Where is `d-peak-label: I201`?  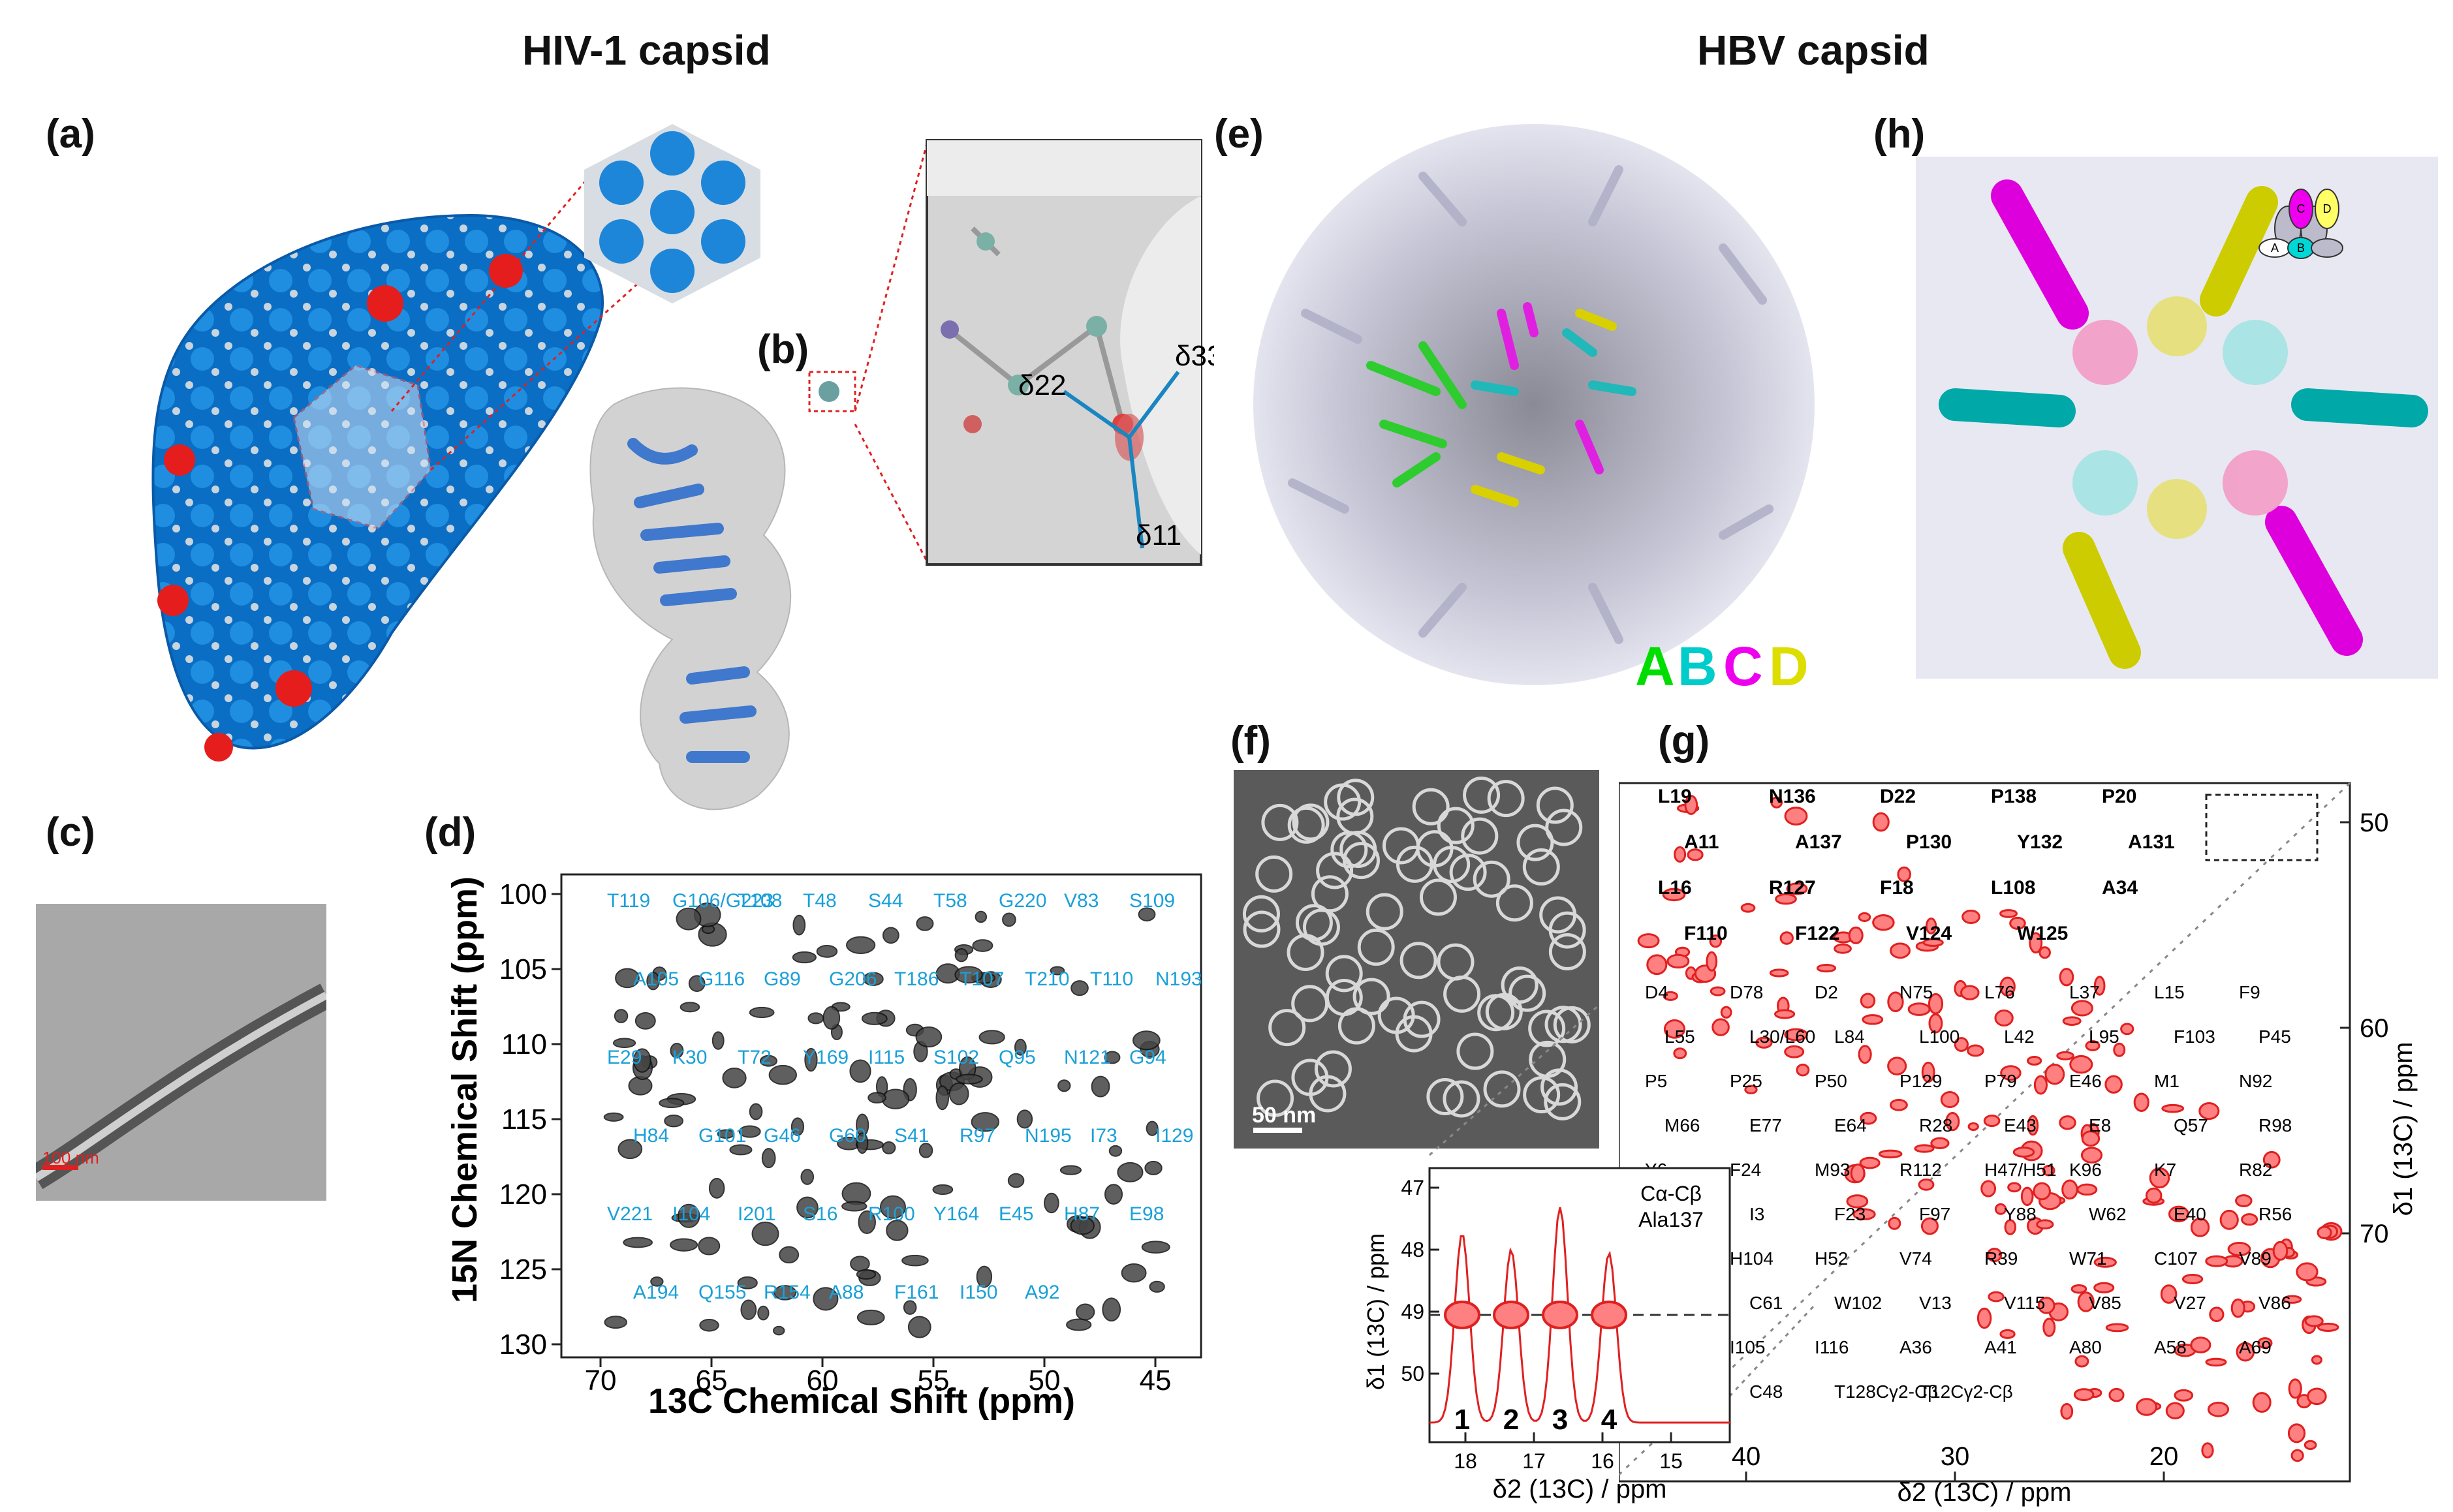 d-peak-label: I201 is located at coordinates (757, 1214).